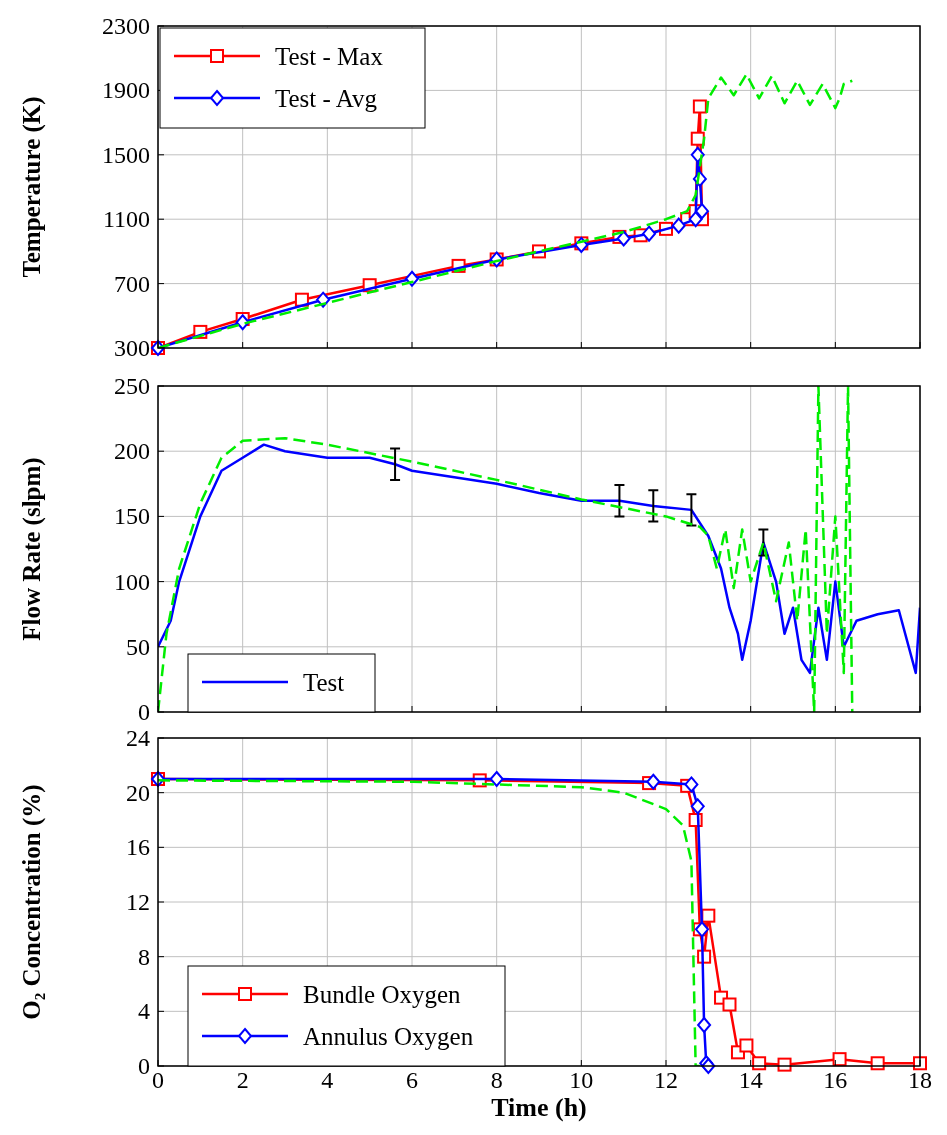  Describe the element at coordinates (132, 283) in the screenshot. I see `y-tick-label: 700` at that location.